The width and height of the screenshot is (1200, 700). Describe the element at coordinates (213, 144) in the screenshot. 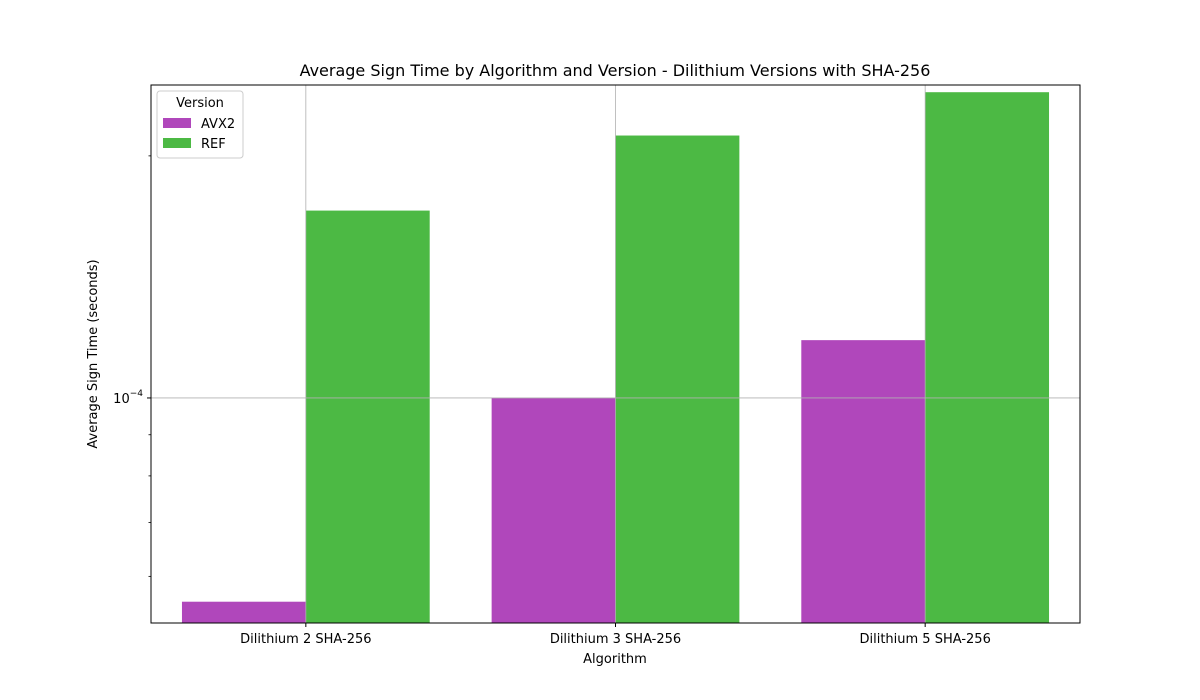

I see `legend-label-ref: REF` at that location.